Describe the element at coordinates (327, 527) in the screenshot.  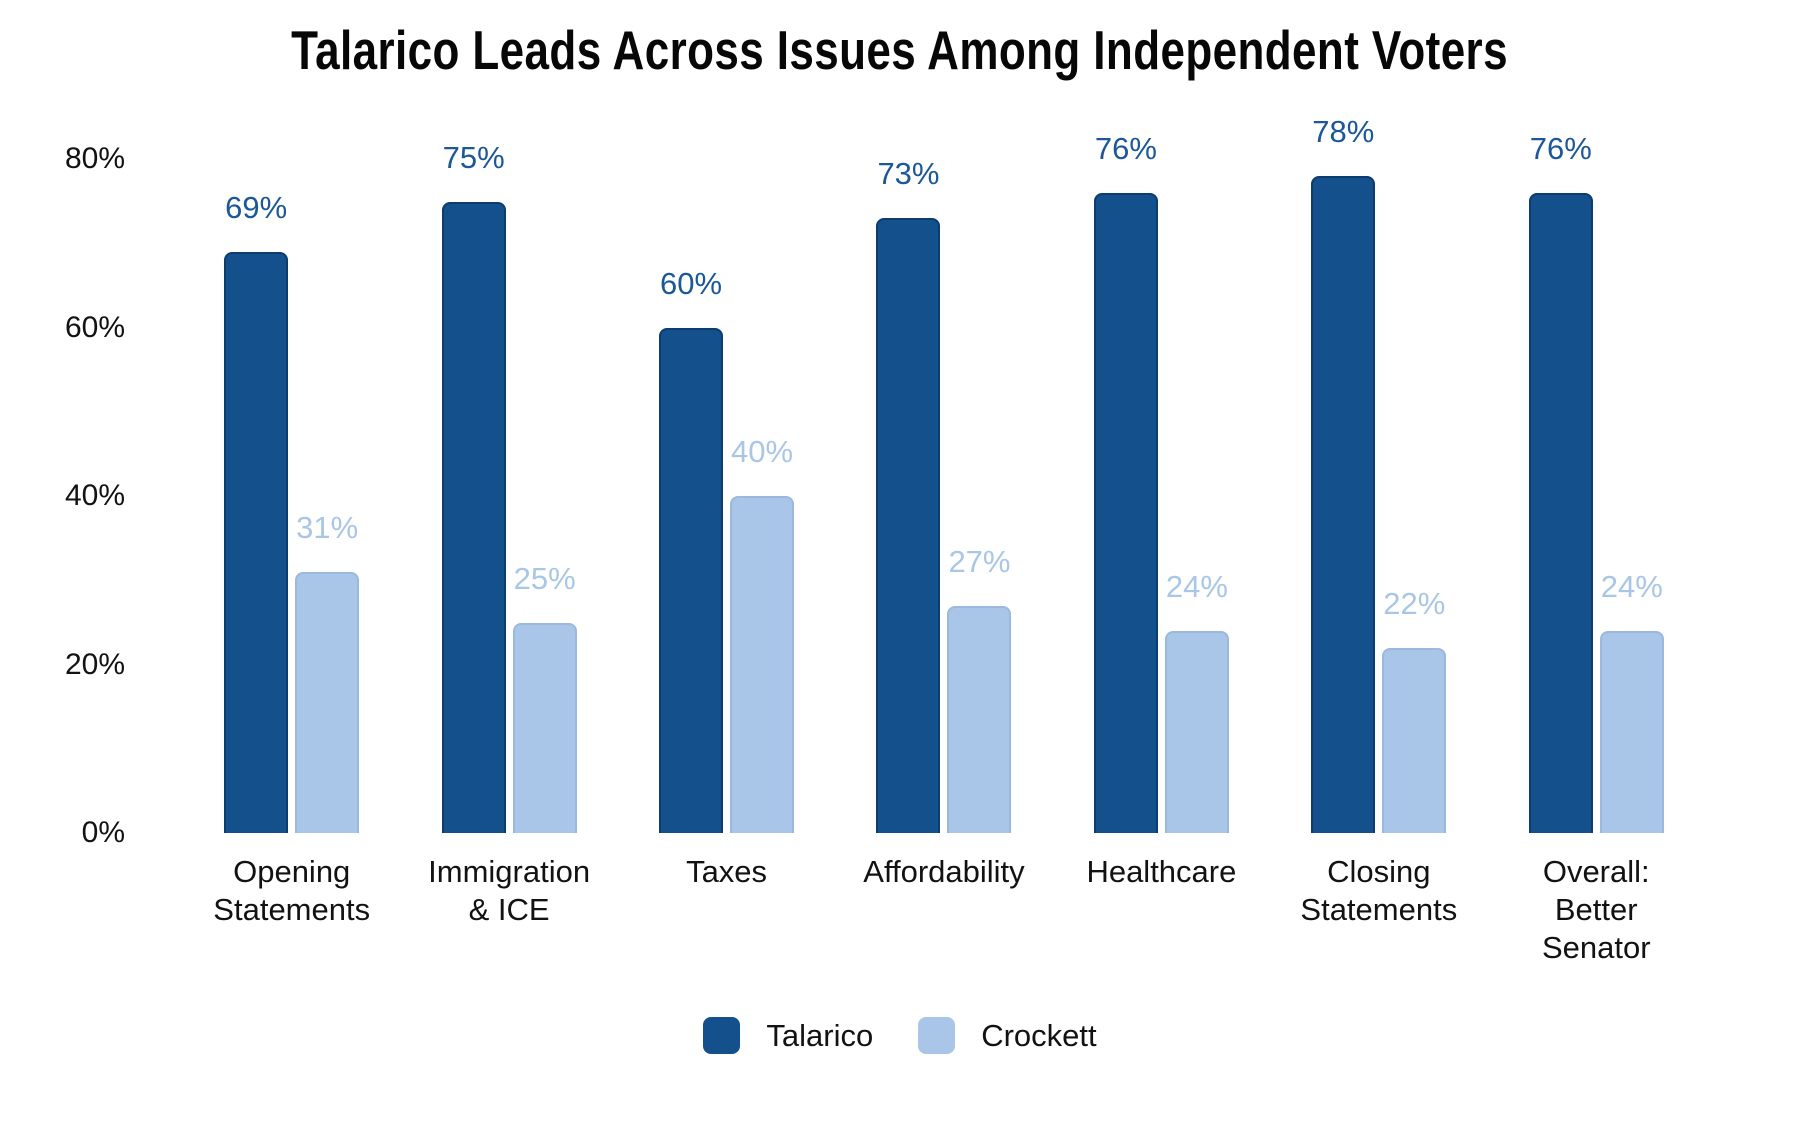
I see `crockett-value-label: 31%` at that location.